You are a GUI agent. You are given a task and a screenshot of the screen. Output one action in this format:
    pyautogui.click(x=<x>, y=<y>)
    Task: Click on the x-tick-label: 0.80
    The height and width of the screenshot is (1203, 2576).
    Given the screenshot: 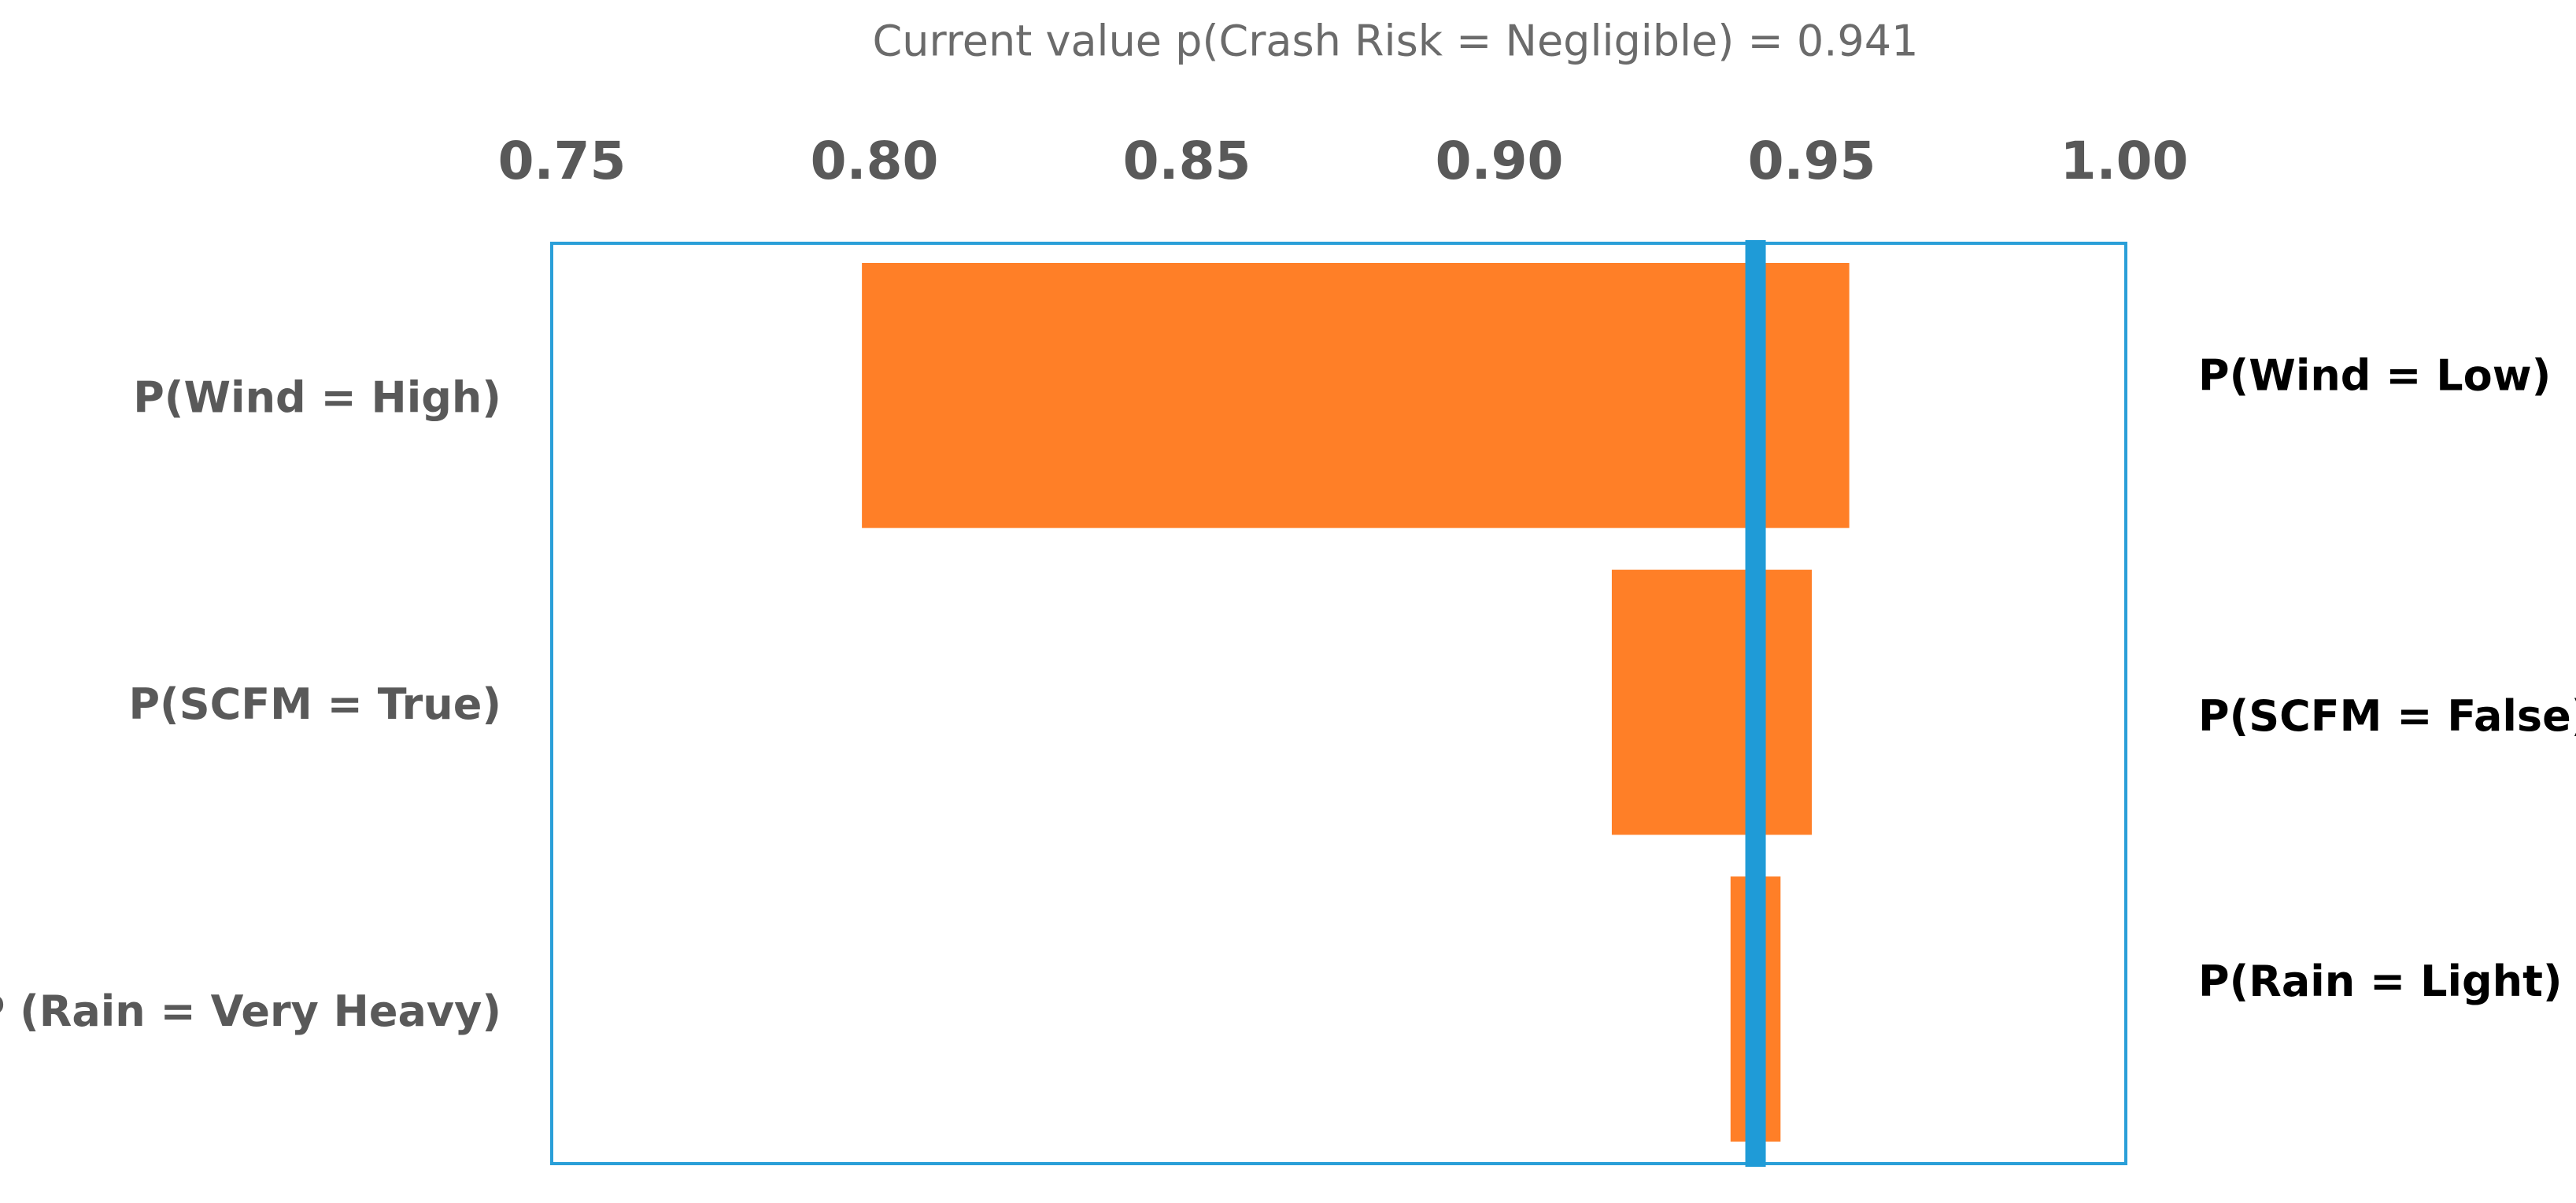 What is the action you would take?
    pyautogui.click(x=875, y=161)
    